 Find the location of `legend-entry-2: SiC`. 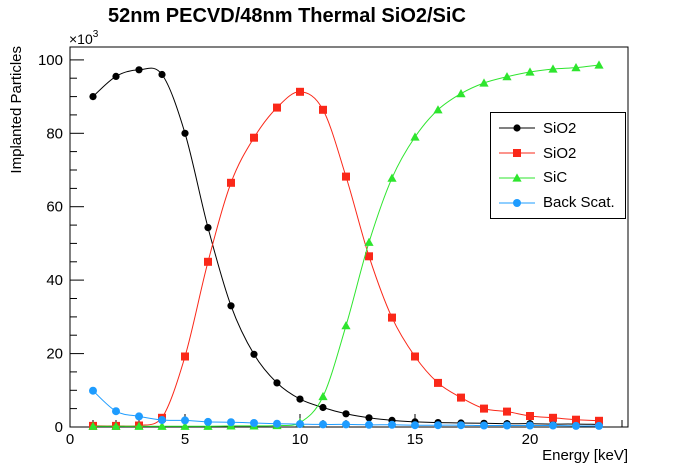

legend-entry-2: SiC is located at coordinates (560, 178).